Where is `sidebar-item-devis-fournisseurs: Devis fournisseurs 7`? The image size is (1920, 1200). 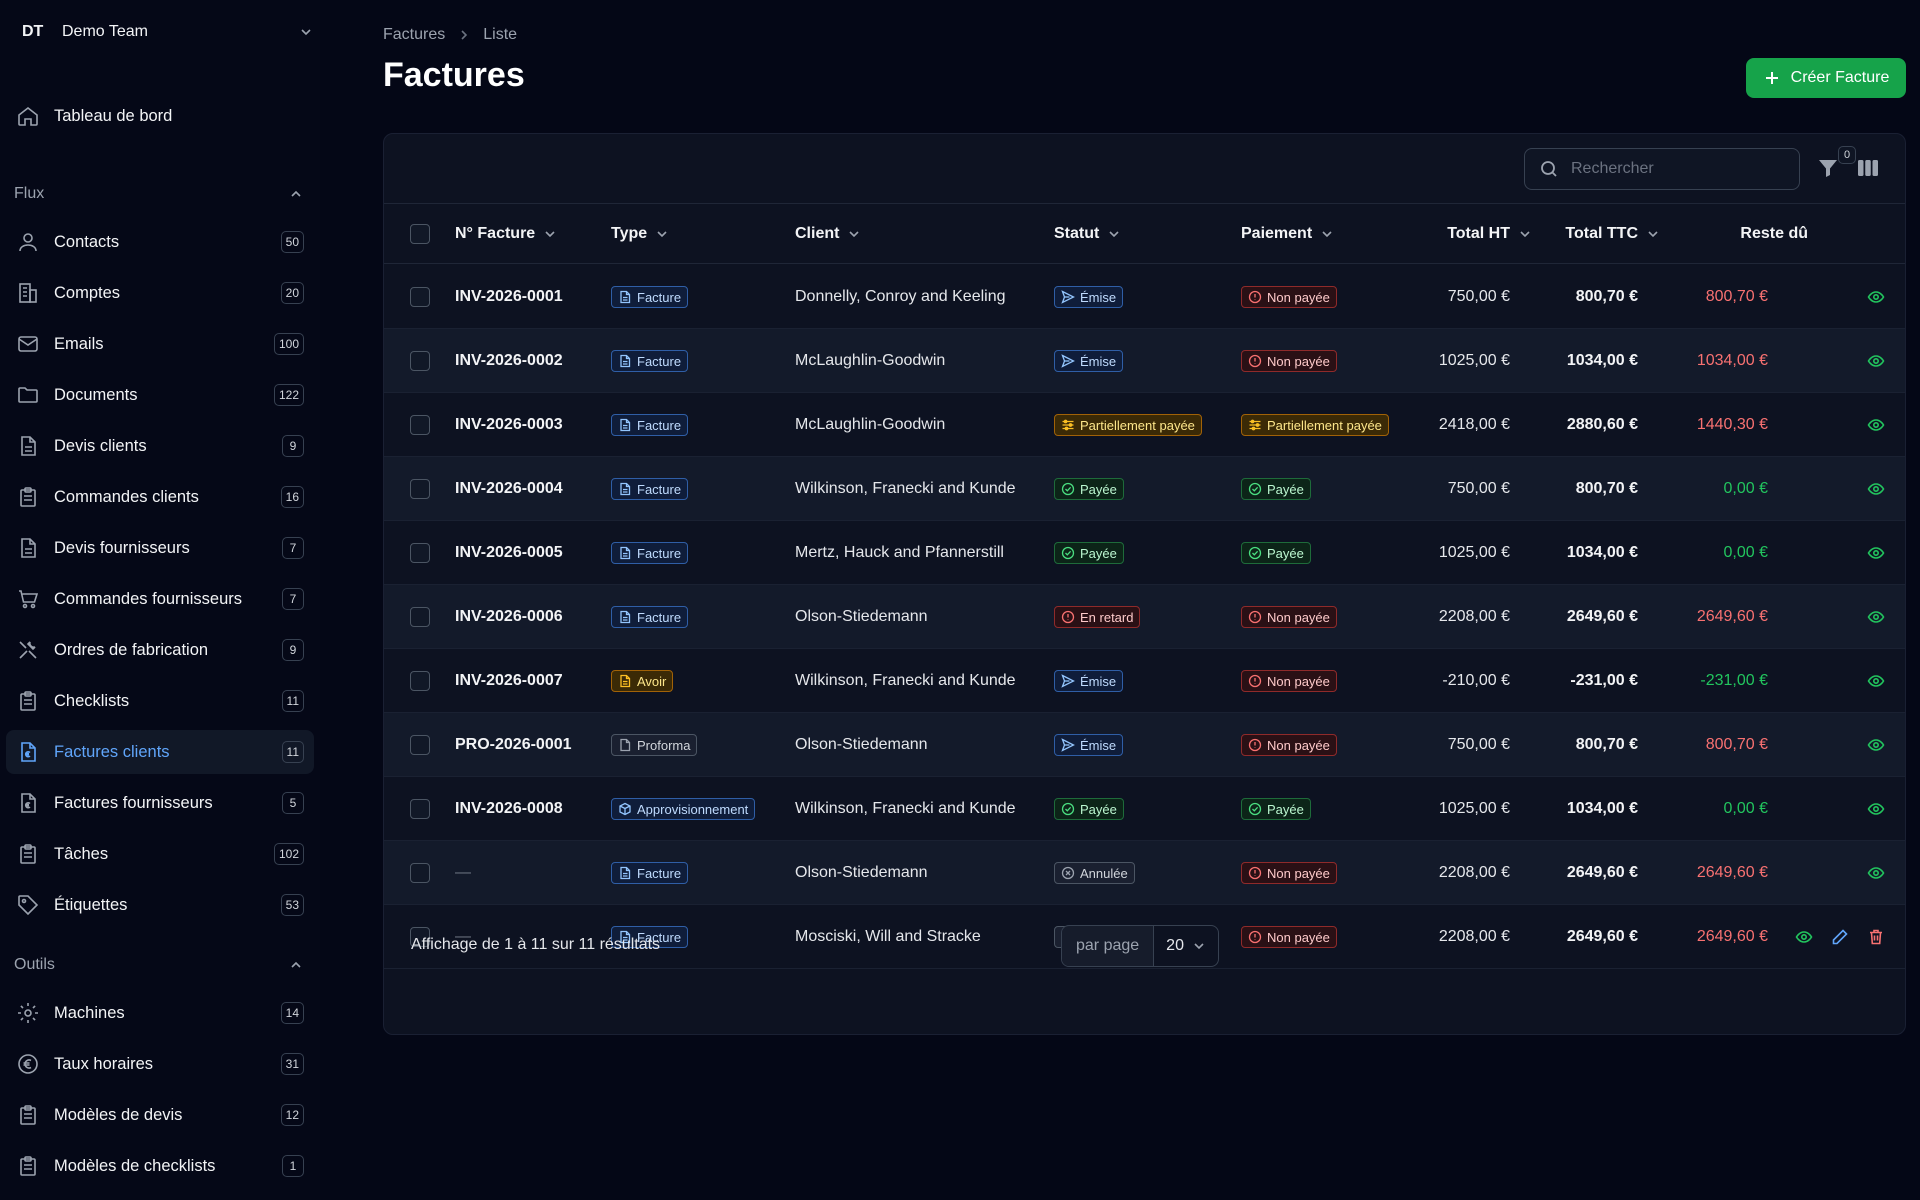 sidebar-item-devis-fournisseurs: Devis fournisseurs 7 is located at coordinates (160, 548).